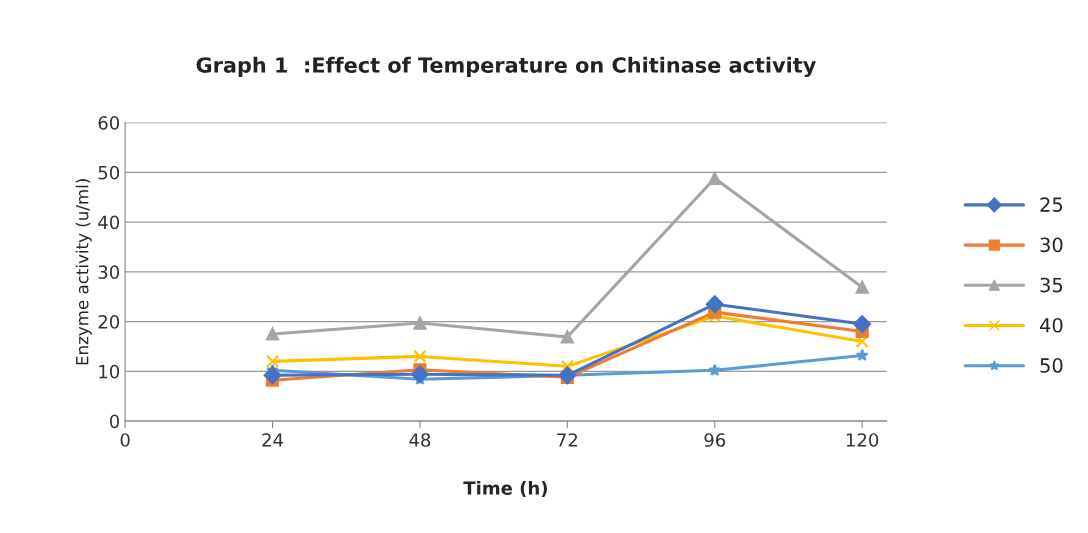  Describe the element at coordinates (567, 440) in the screenshot. I see `x-tick-label: 72` at that location.